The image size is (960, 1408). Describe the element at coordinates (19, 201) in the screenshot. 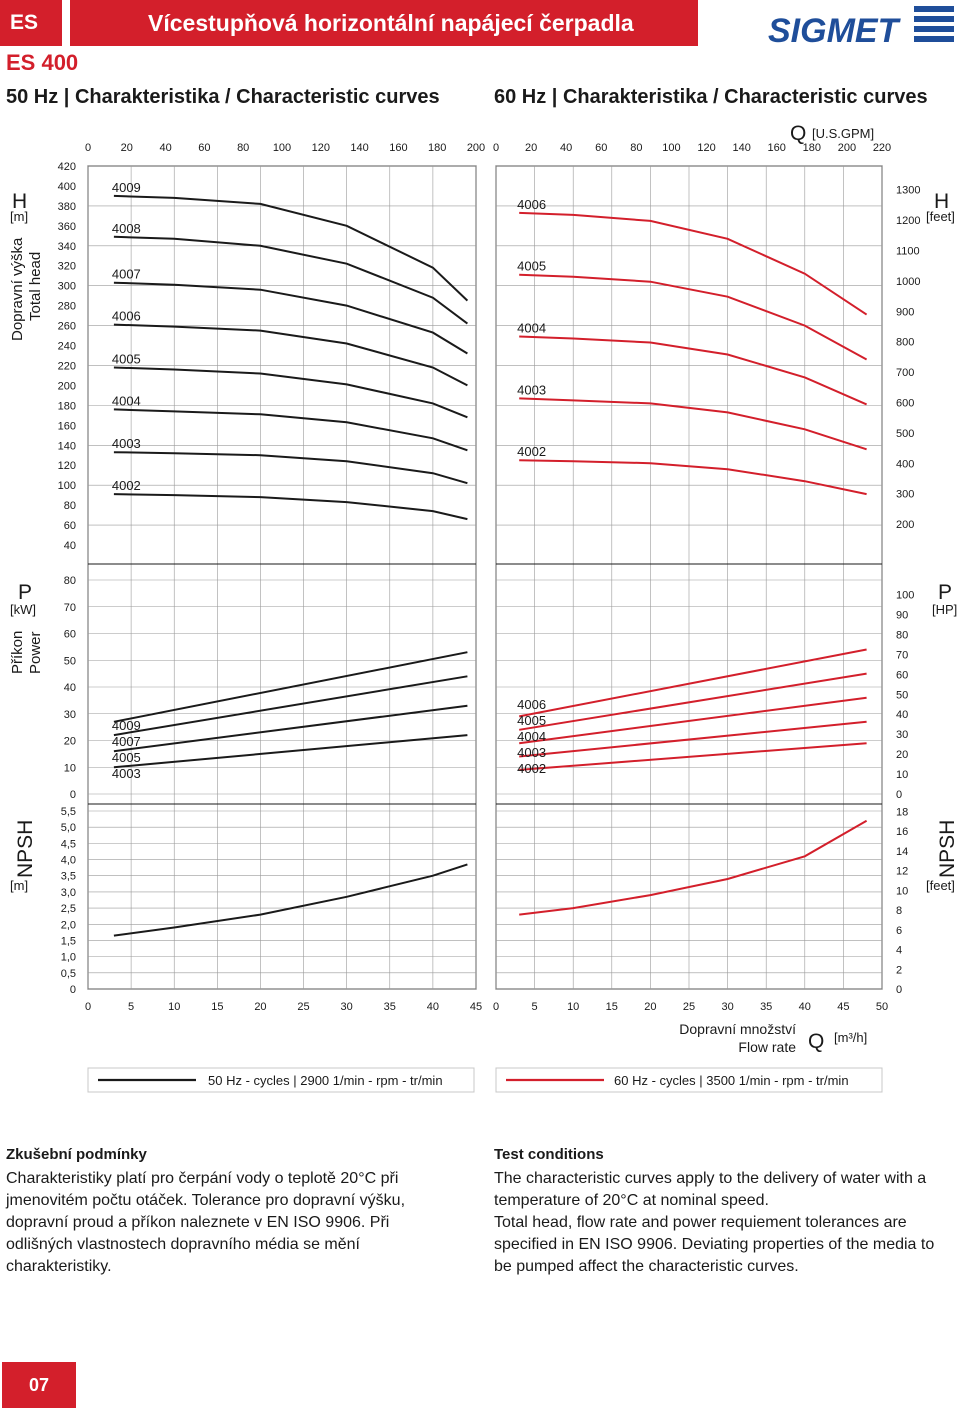

I see `h-symbol-left: H` at that location.